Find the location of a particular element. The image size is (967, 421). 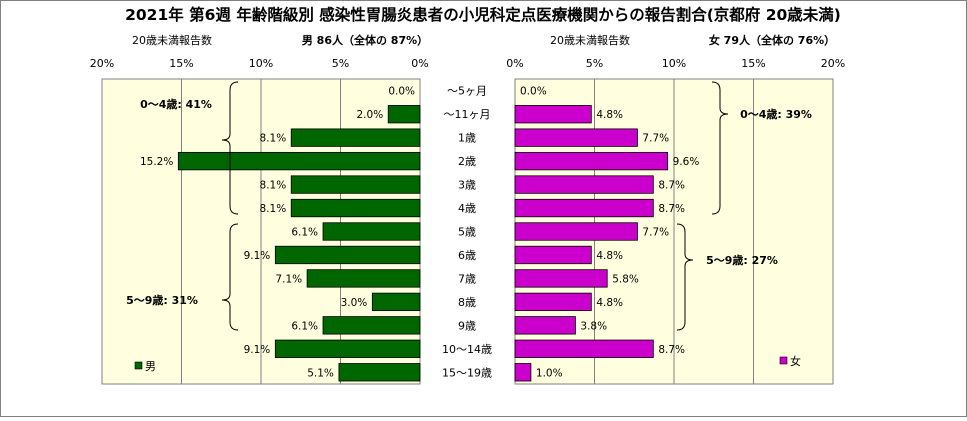

age-category-label: 4歳 is located at coordinates (467, 208).